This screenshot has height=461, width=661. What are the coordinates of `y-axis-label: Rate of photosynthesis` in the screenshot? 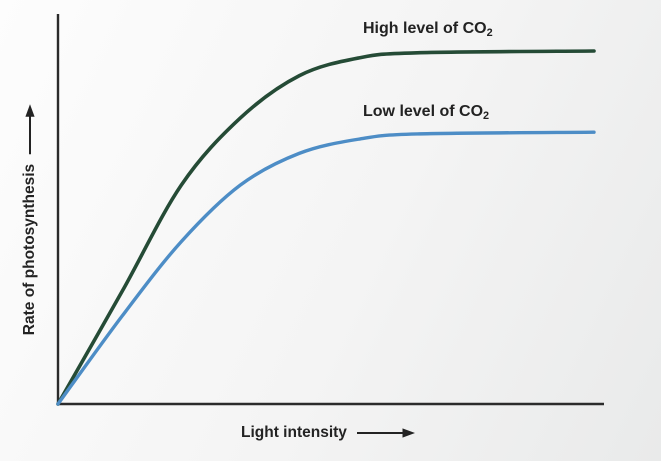 It's located at (29, 249).